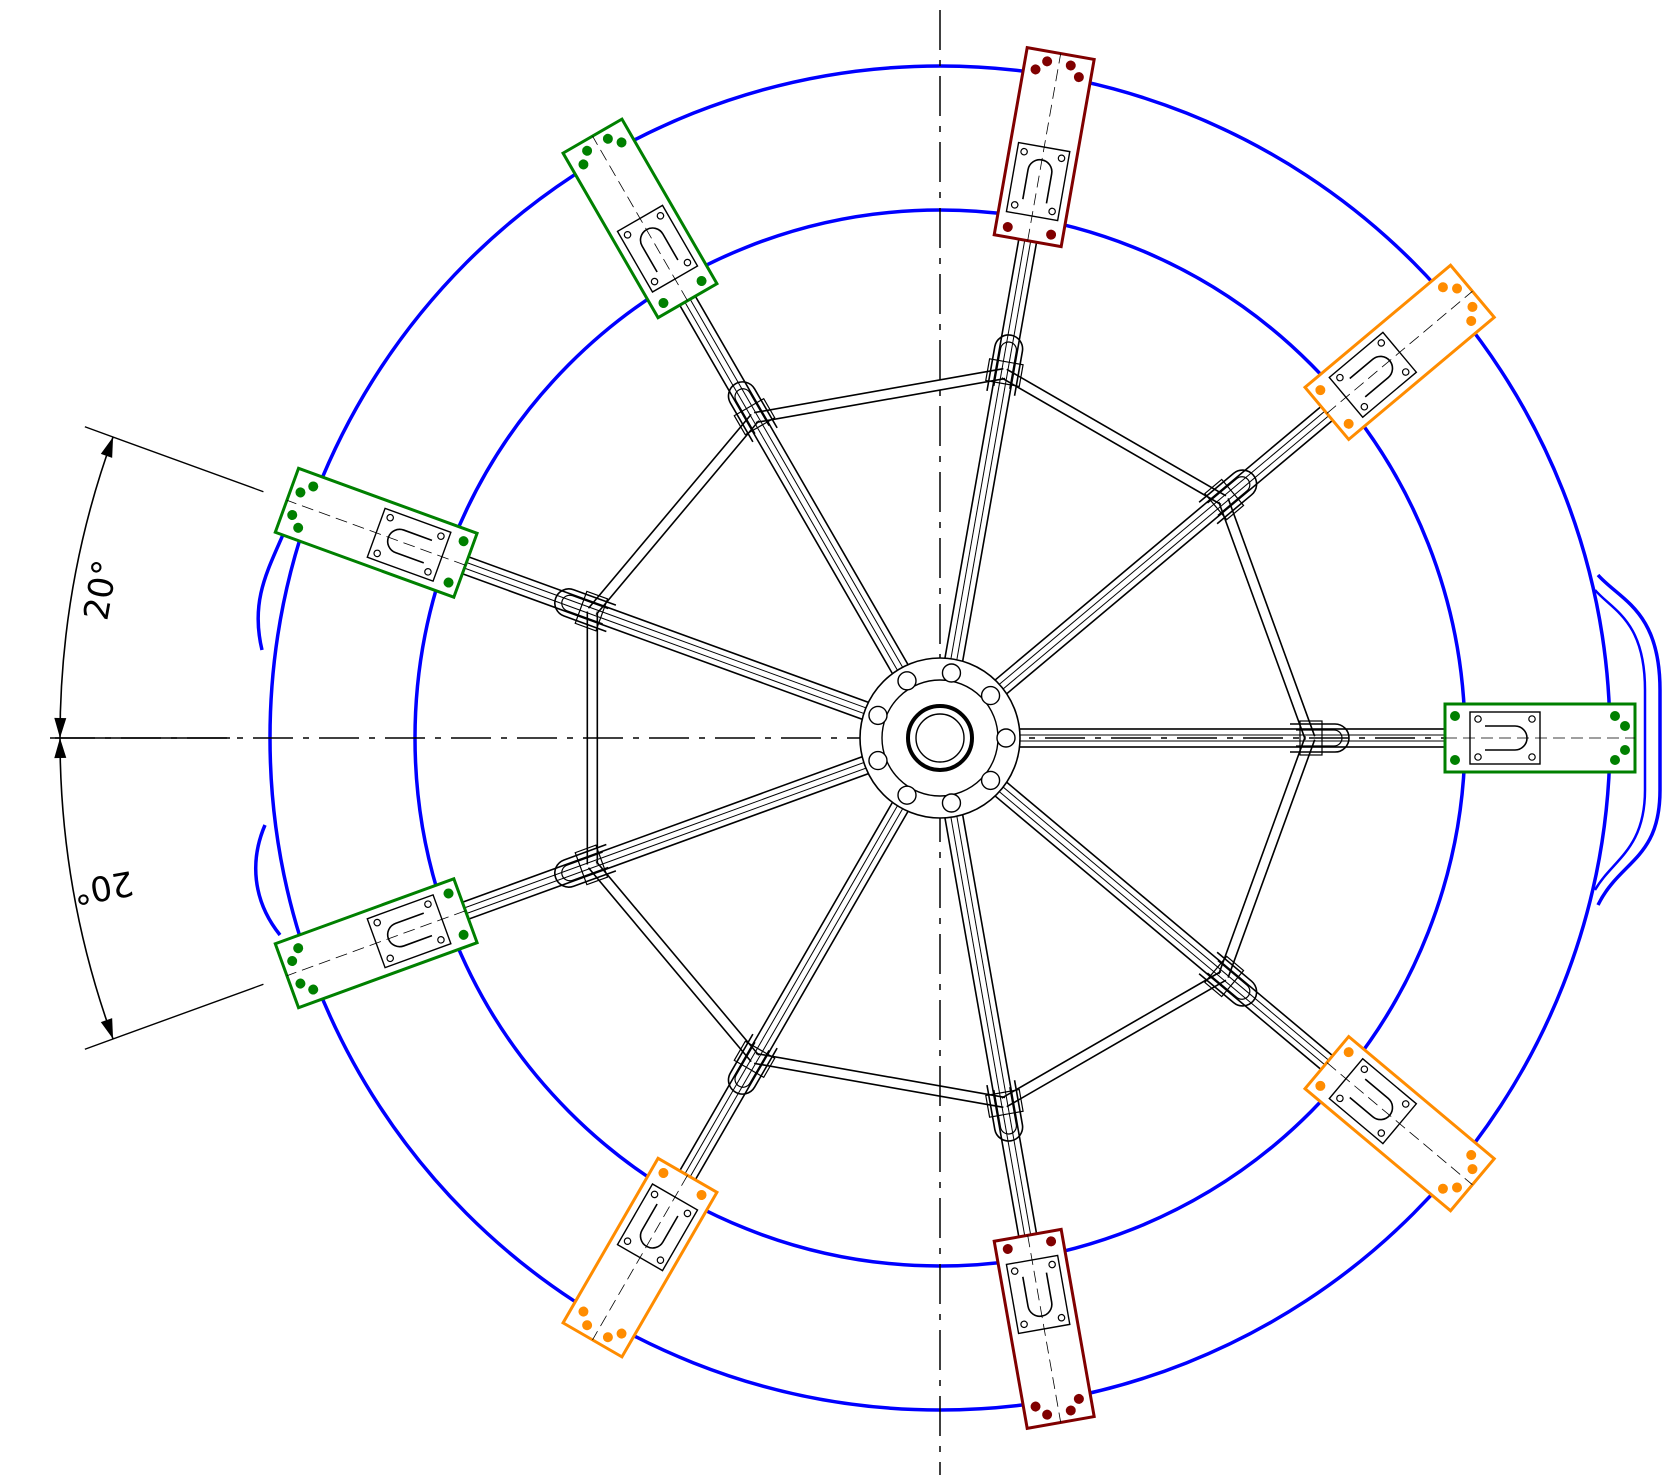  I want to click on arm-240-deg, so click(746, 1063).